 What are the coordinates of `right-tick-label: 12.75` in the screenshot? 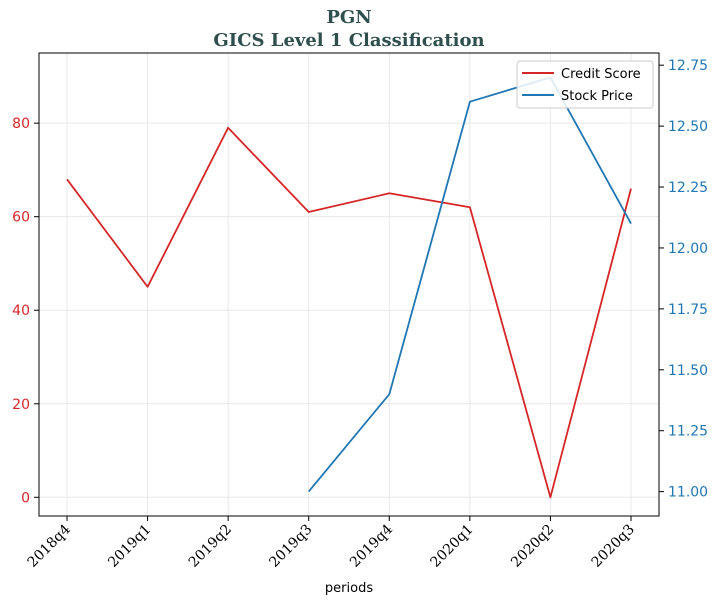 It's located at (688, 66).